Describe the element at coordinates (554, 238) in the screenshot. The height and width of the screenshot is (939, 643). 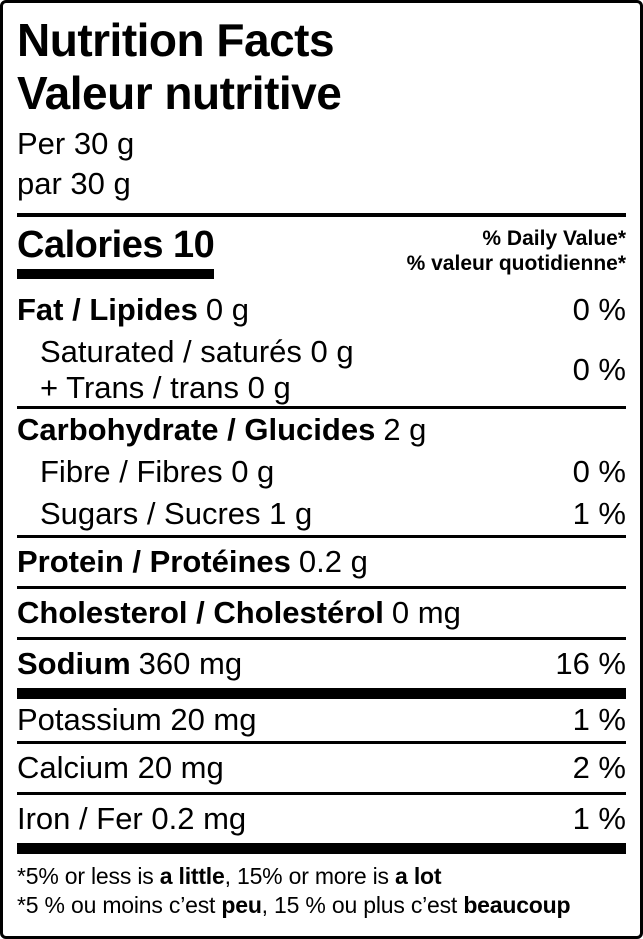
I see `daily-value-header-en: % Daily Value*` at that location.